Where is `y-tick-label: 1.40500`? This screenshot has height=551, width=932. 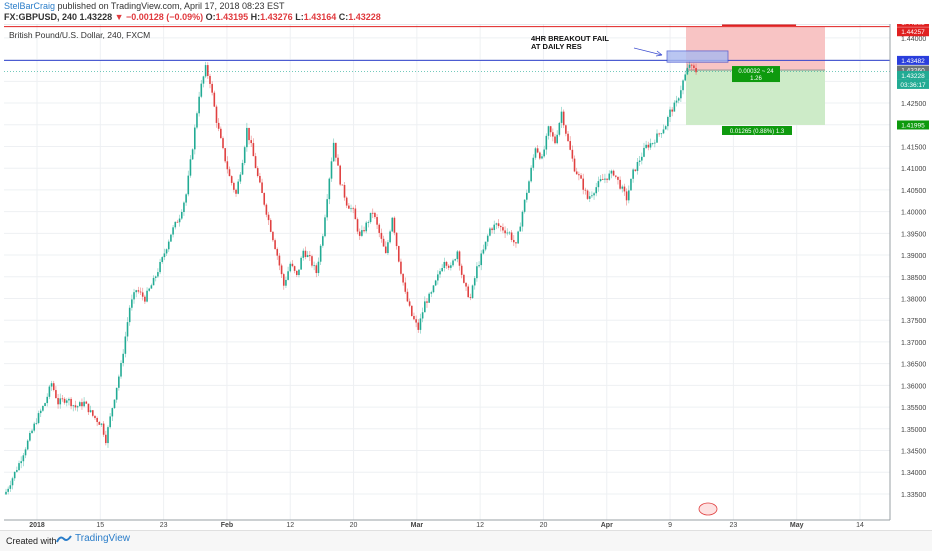 y-tick-label: 1.40500 is located at coordinates (913, 191).